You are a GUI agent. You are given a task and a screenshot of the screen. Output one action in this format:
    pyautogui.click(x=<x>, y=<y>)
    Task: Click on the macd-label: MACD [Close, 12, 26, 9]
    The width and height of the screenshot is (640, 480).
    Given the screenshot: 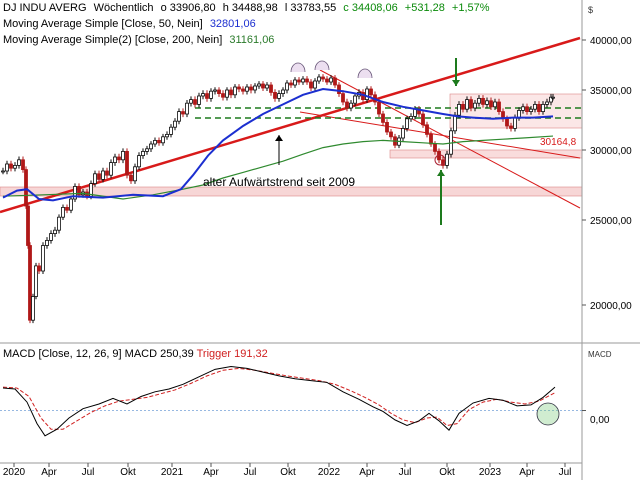 What is the action you would take?
    pyautogui.click(x=62, y=354)
    